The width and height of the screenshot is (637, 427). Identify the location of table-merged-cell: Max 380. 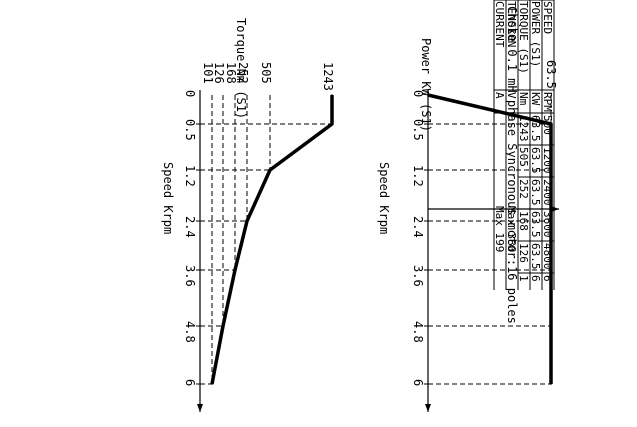
(511, 229).